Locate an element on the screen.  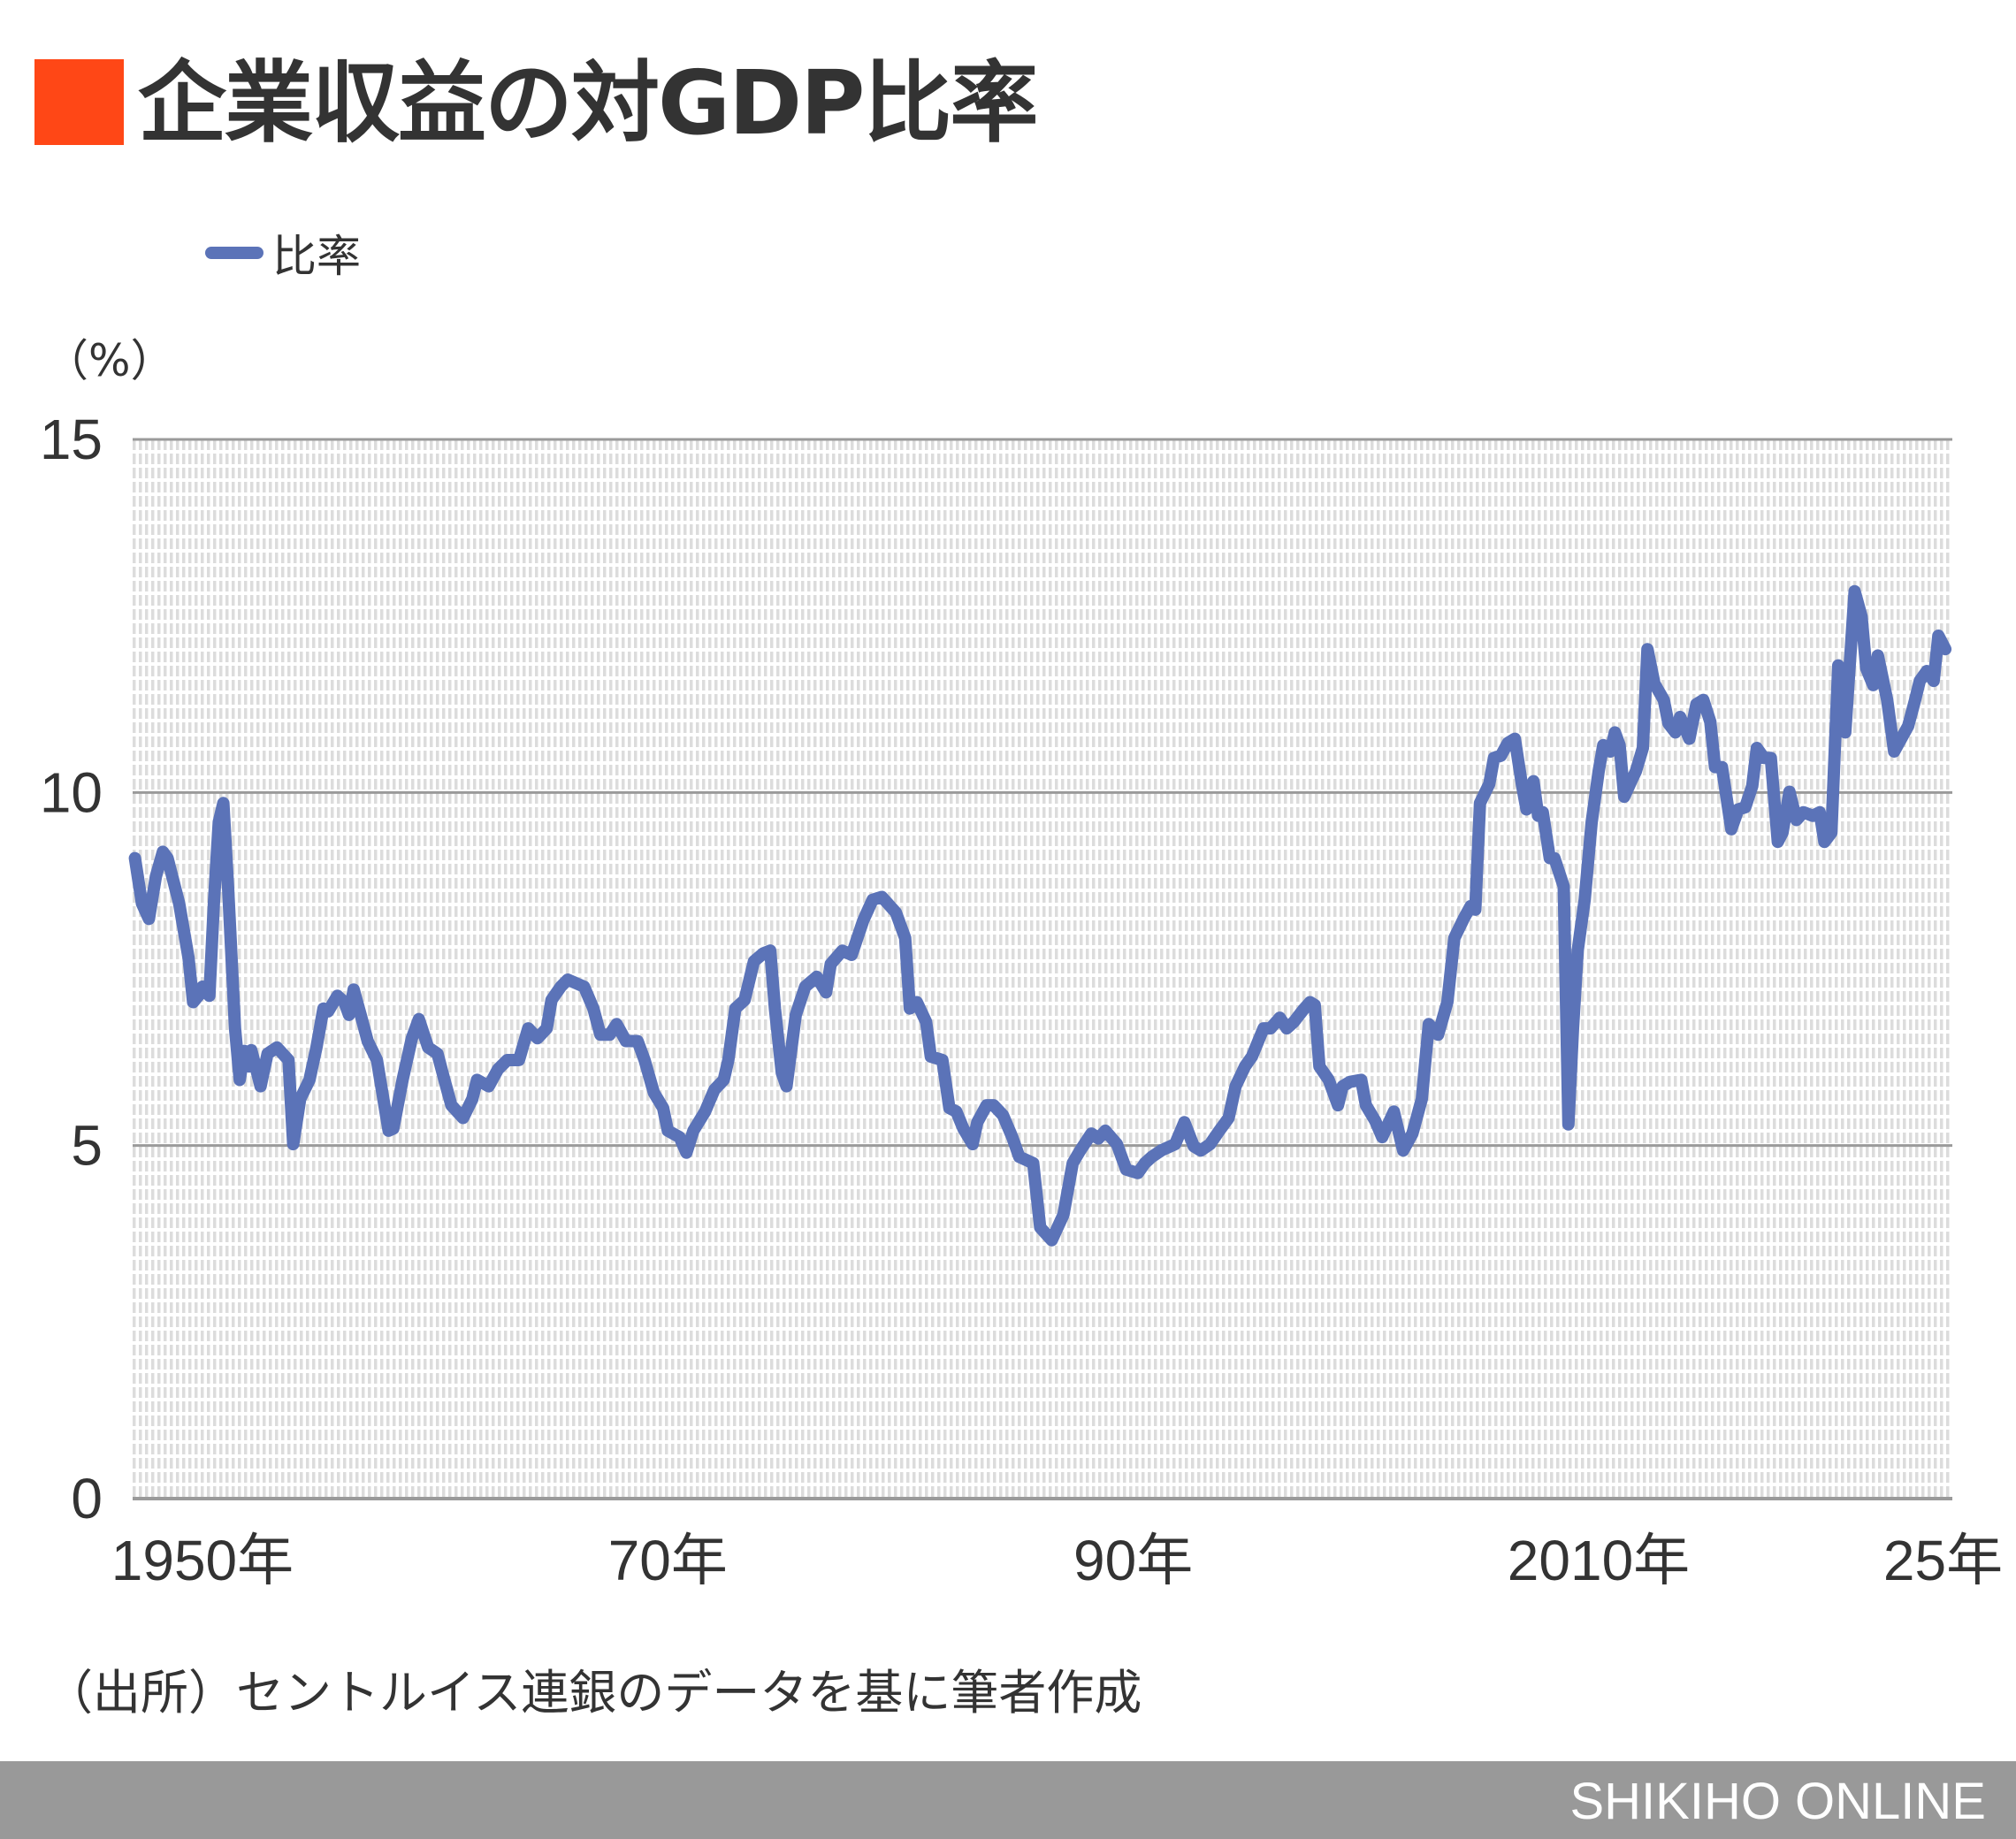
y-tick-label: 15 is located at coordinates (71, 439).